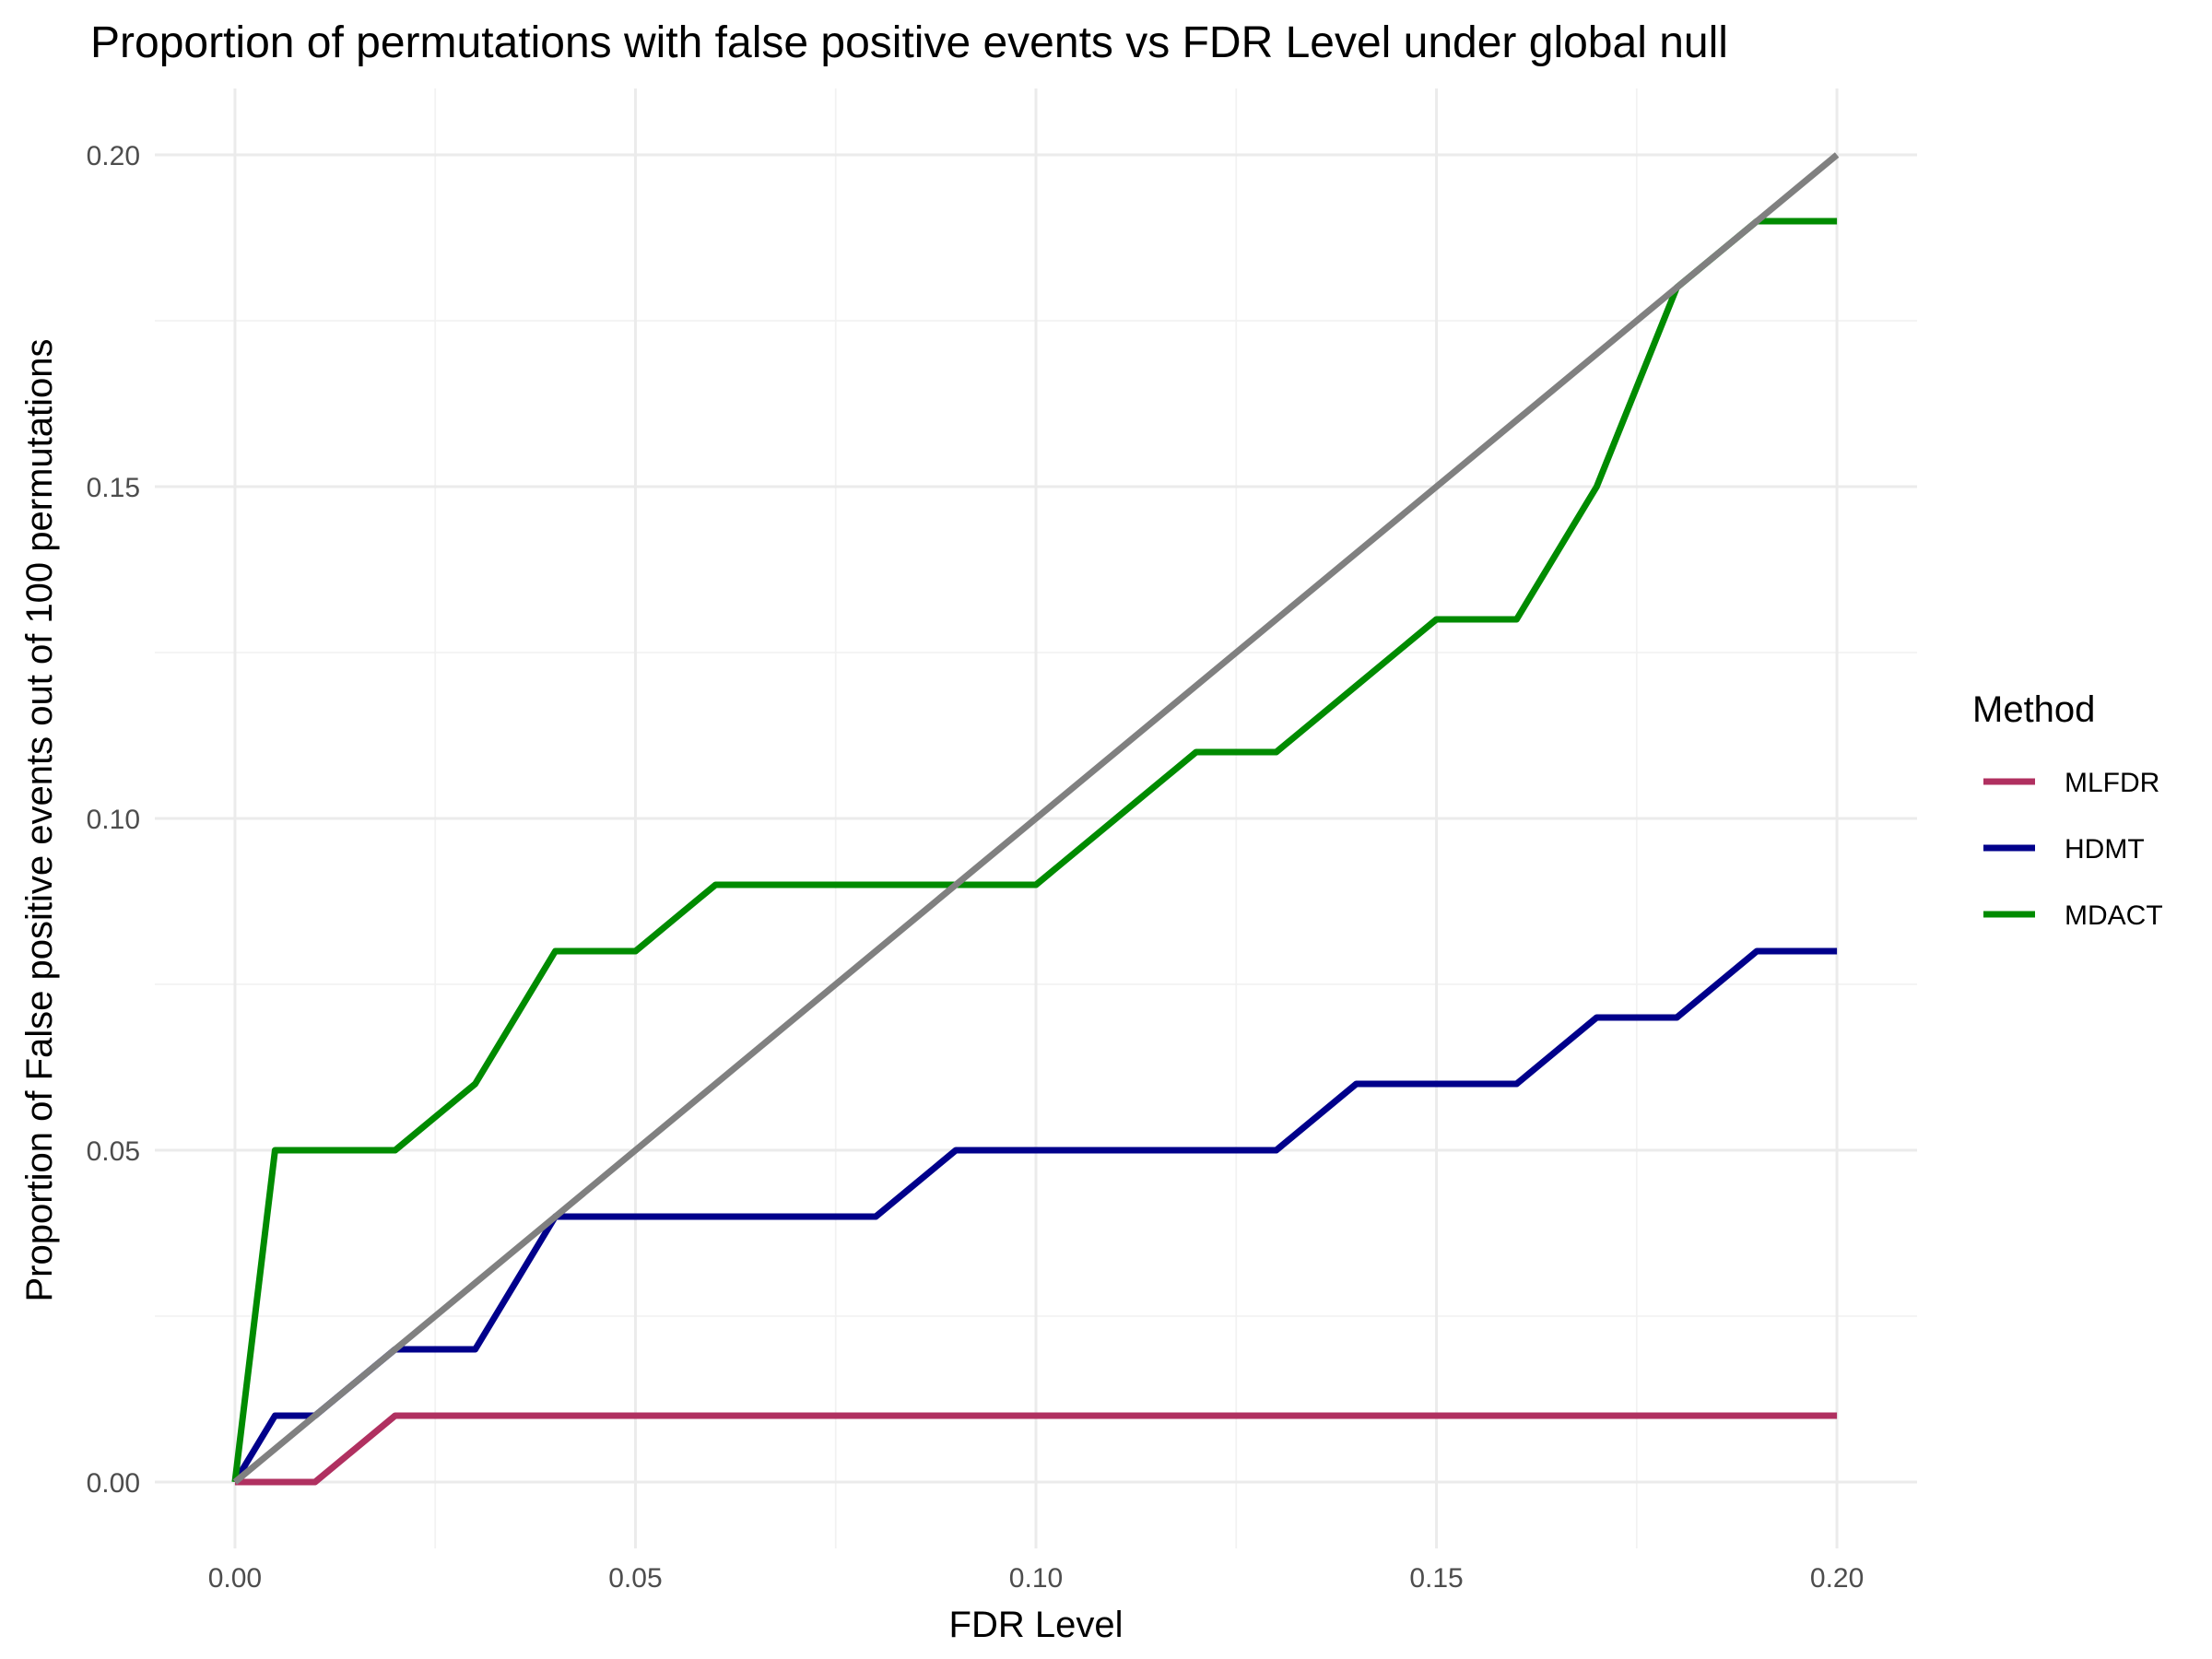  I want to click on y-tick-label: 0.10, so click(113, 820).